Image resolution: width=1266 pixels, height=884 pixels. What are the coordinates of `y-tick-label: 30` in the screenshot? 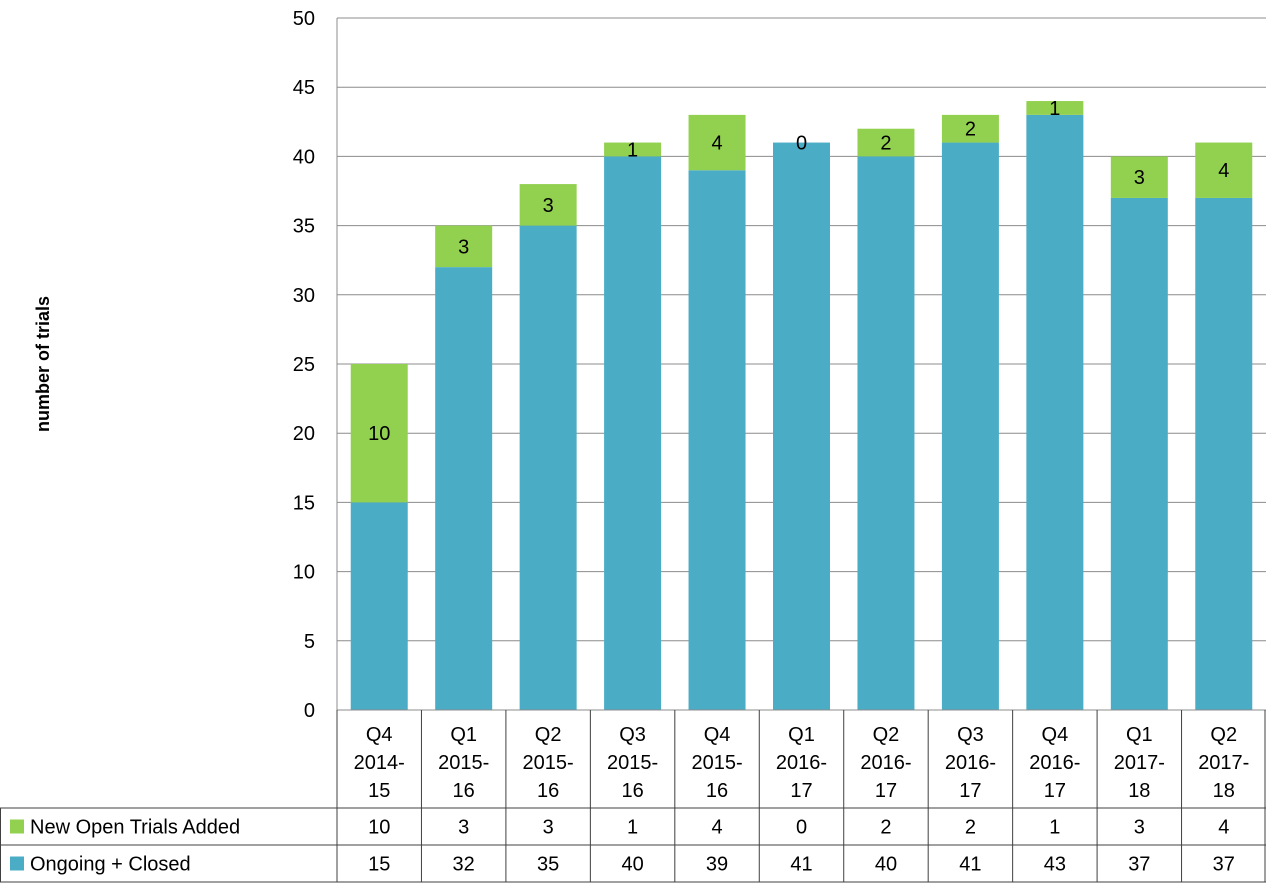 It's located at (304, 296).